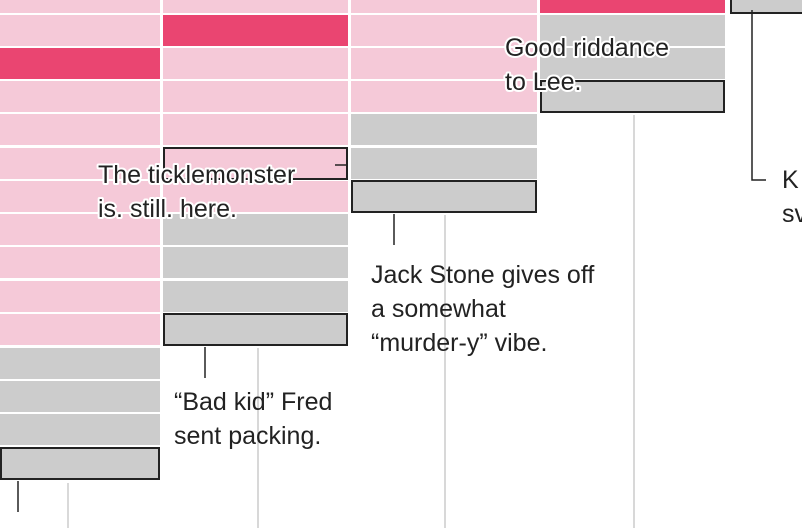 Image resolution: width=802 pixels, height=528 pixels. What do you see at coordinates (459, 343) in the screenshot?
I see `annotation-text: “murder-y” vibe.` at bounding box center [459, 343].